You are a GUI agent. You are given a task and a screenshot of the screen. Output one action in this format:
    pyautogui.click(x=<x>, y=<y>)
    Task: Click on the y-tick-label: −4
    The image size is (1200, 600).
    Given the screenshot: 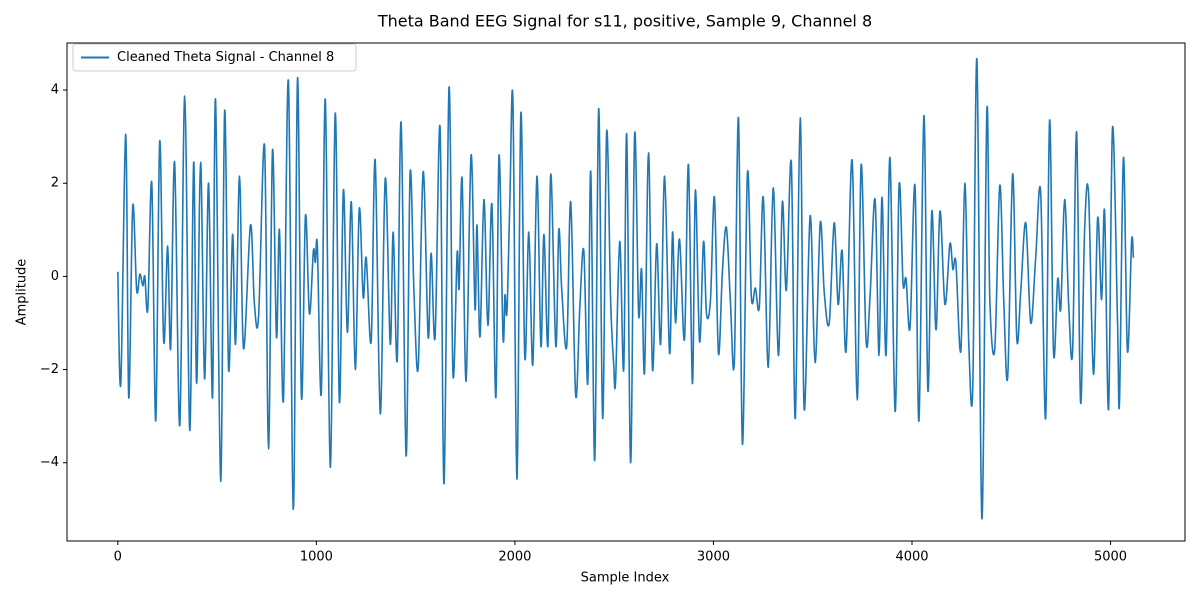 What is the action you would take?
    pyautogui.click(x=49, y=462)
    